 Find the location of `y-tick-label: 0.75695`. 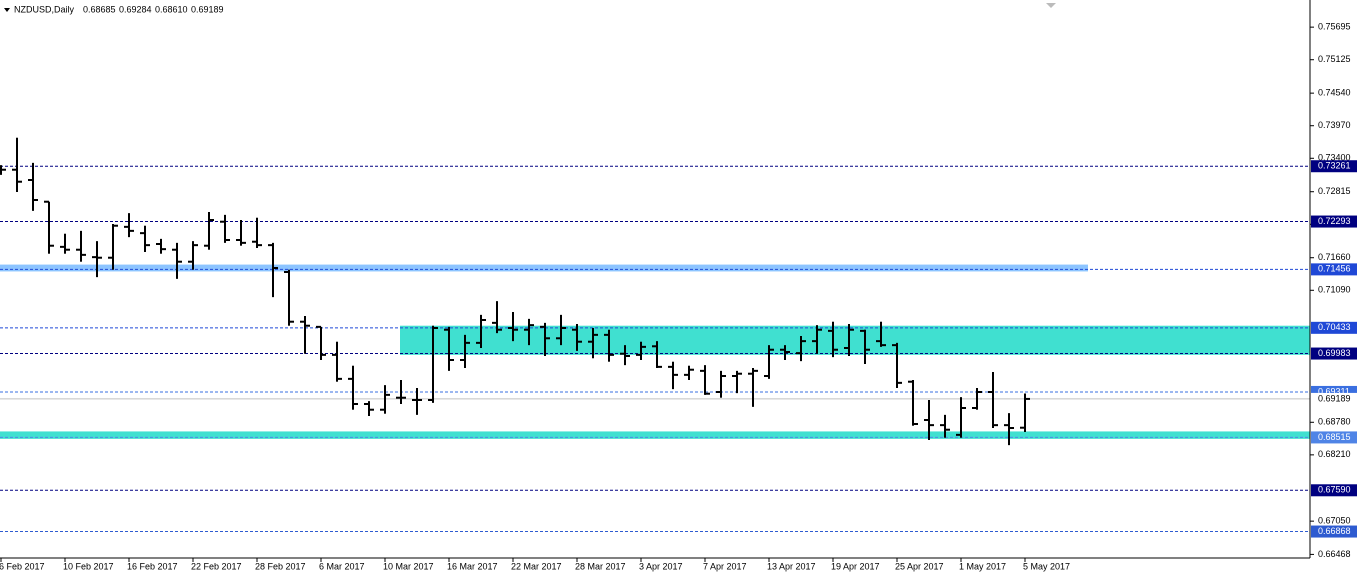

y-tick-label: 0.75695 is located at coordinates (1334, 27).